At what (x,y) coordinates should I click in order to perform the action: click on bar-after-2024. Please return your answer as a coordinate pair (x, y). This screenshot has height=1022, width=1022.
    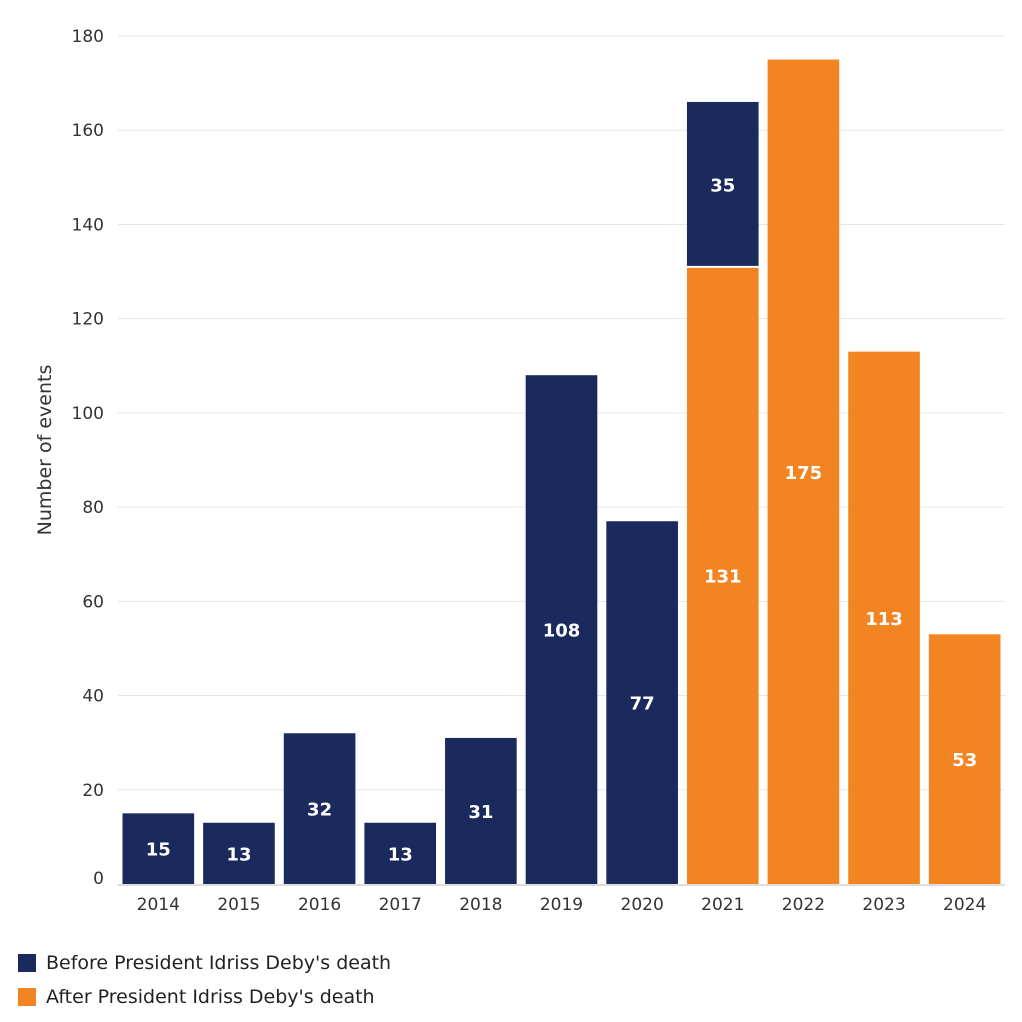
    Looking at the image, I should click on (964, 759).